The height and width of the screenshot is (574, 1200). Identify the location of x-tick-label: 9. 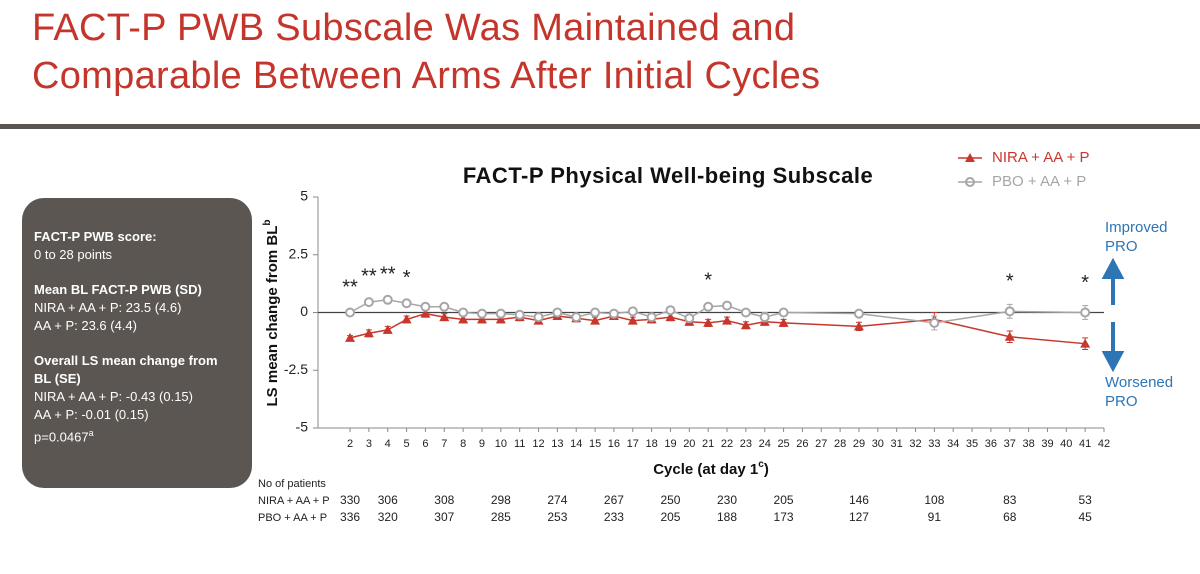
(482, 444).